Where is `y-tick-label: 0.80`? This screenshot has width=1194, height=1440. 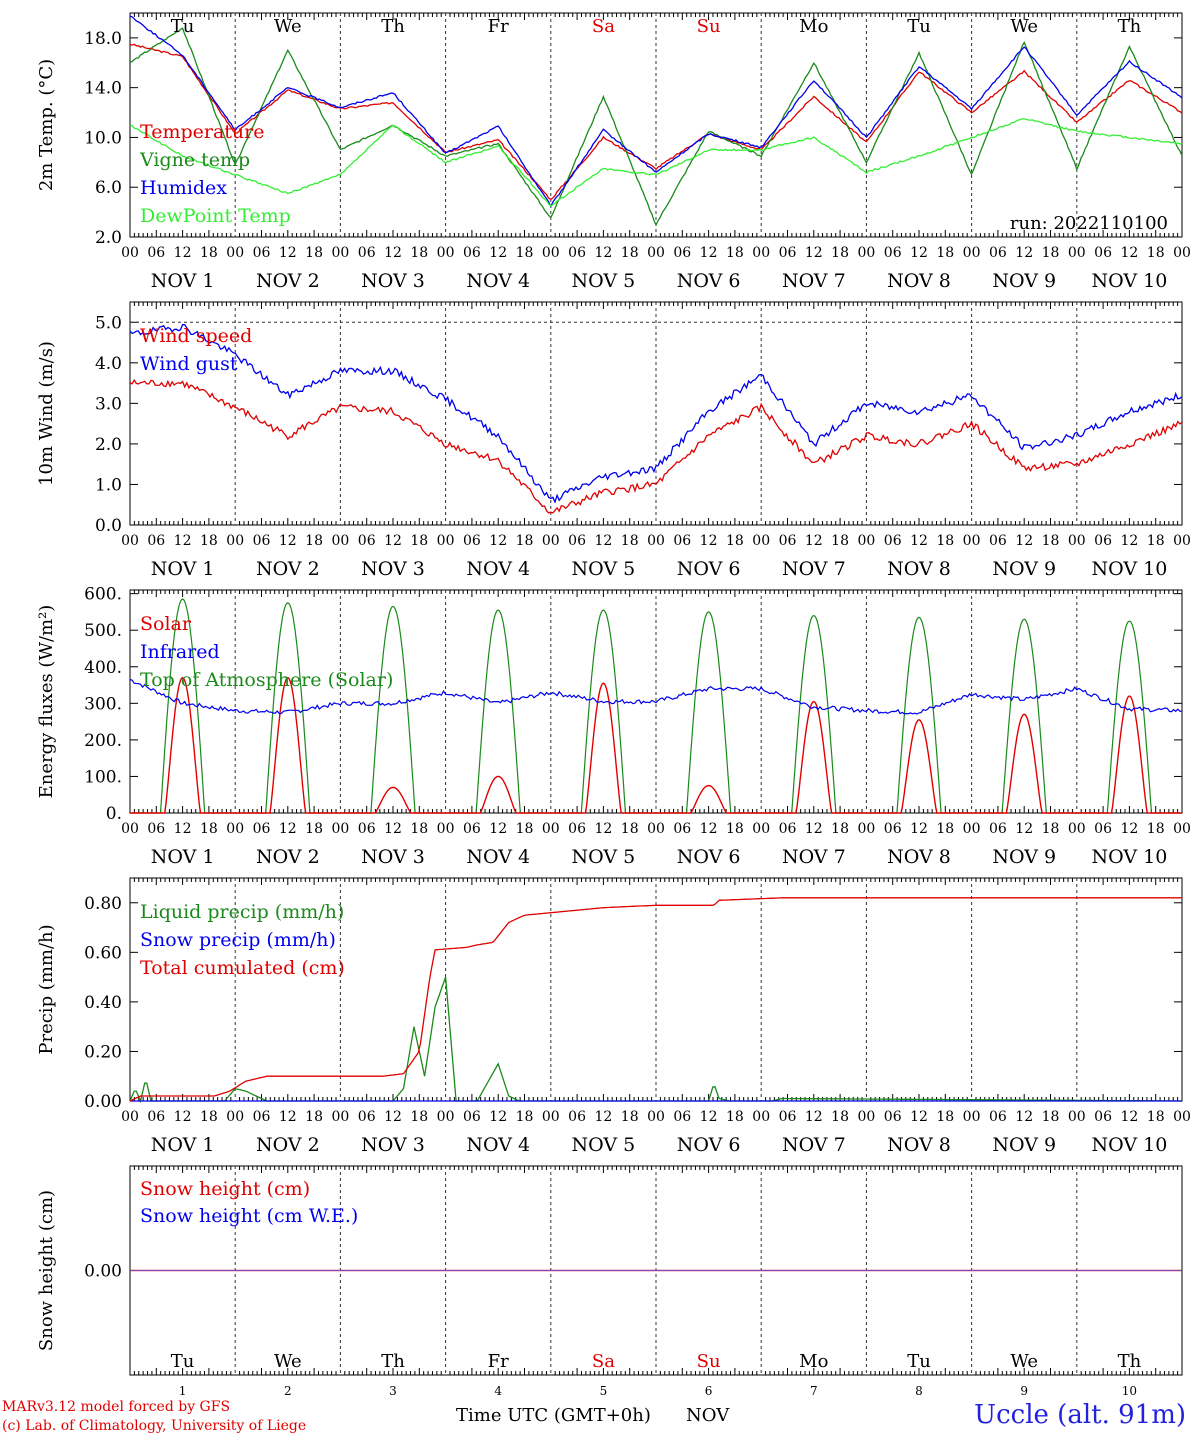
y-tick-label: 0.80 is located at coordinates (103, 904).